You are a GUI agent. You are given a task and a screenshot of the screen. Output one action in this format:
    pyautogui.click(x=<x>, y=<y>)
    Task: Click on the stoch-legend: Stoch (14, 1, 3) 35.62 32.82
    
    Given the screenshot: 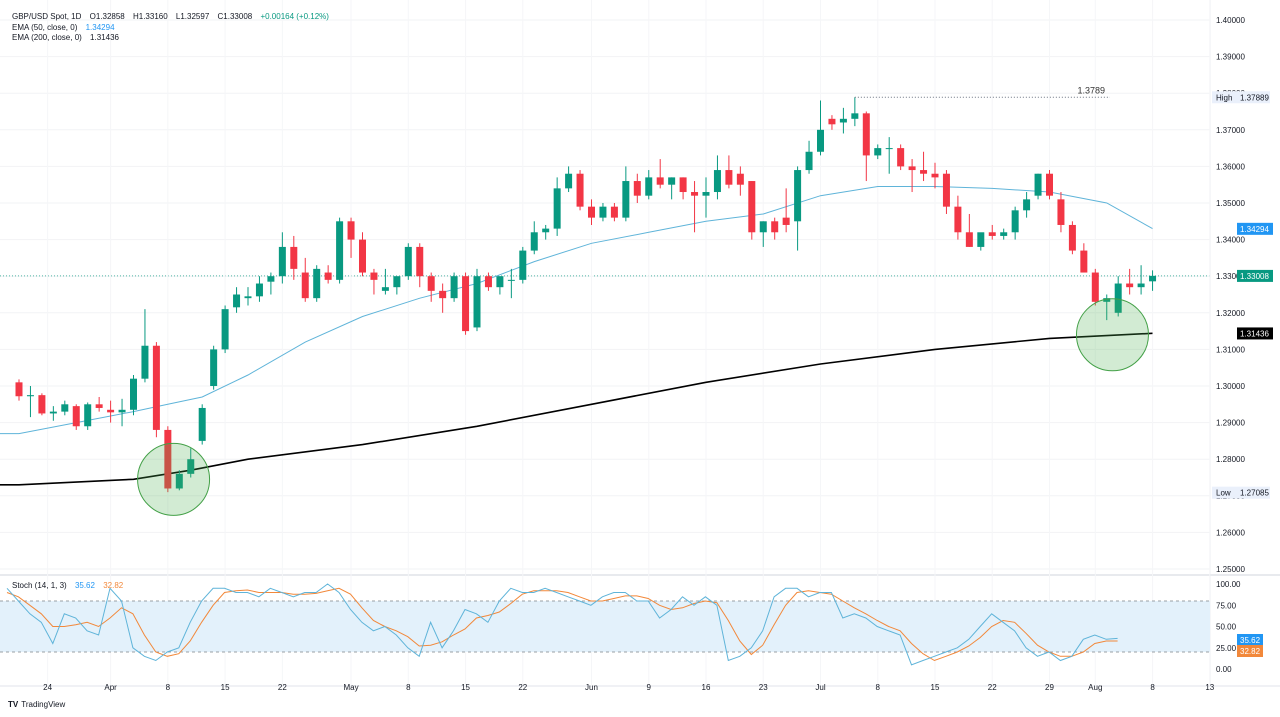 What is the action you would take?
    pyautogui.click(x=67, y=585)
    